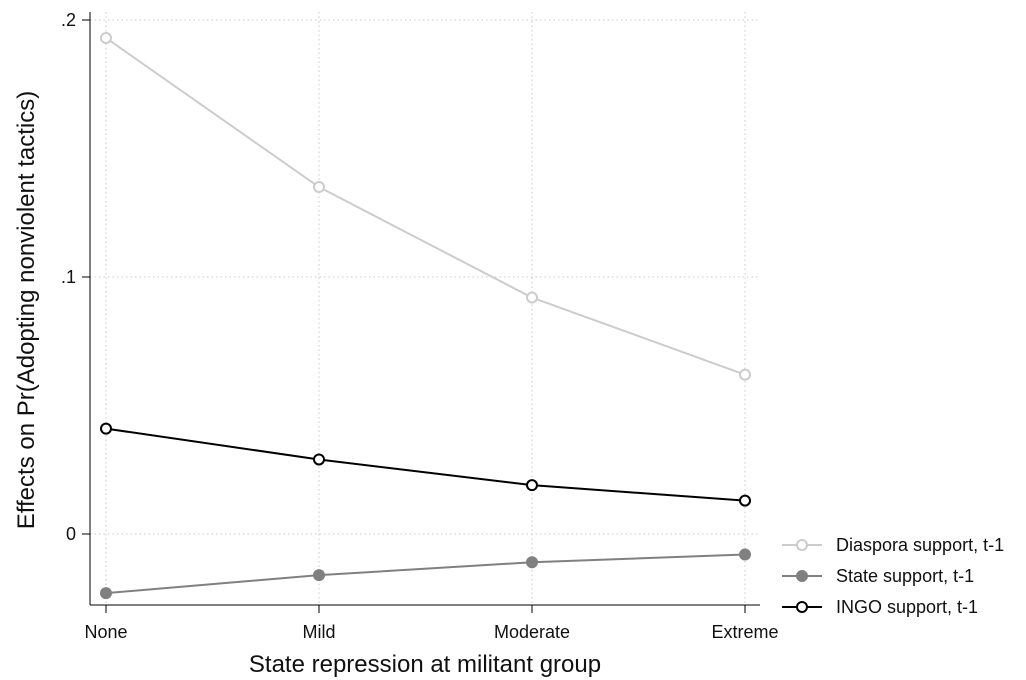 This screenshot has height=680, width=1026. I want to click on x-tick-label: Mild, so click(318, 632).